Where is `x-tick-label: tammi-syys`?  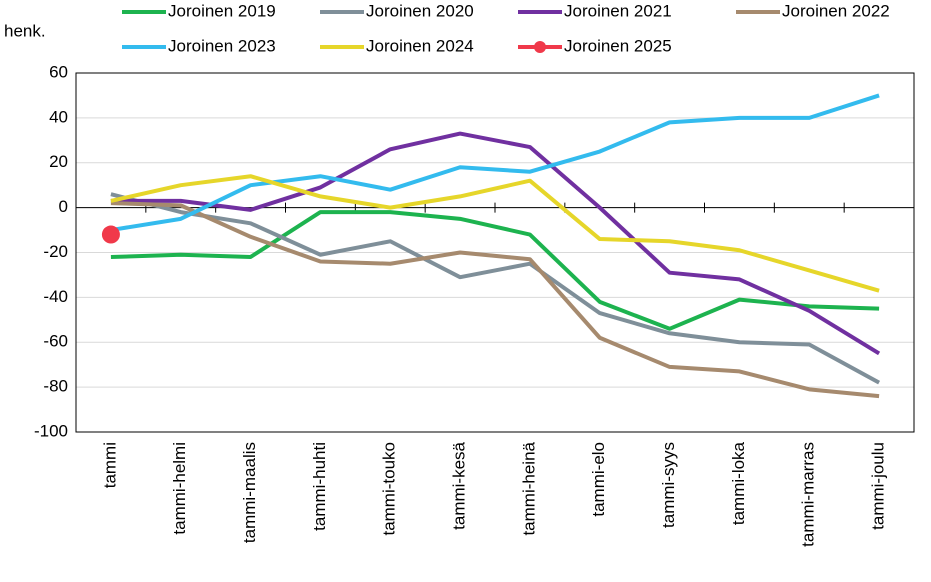 x-tick-label: tammi-syys is located at coordinates (668, 485).